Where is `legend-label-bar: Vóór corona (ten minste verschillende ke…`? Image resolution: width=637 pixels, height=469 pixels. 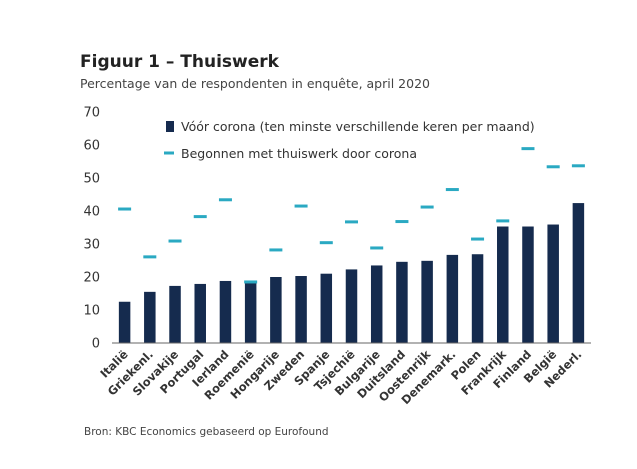 legend-label-bar: Vóór corona (ten minste verschillende ke… is located at coordinates (358, 126).